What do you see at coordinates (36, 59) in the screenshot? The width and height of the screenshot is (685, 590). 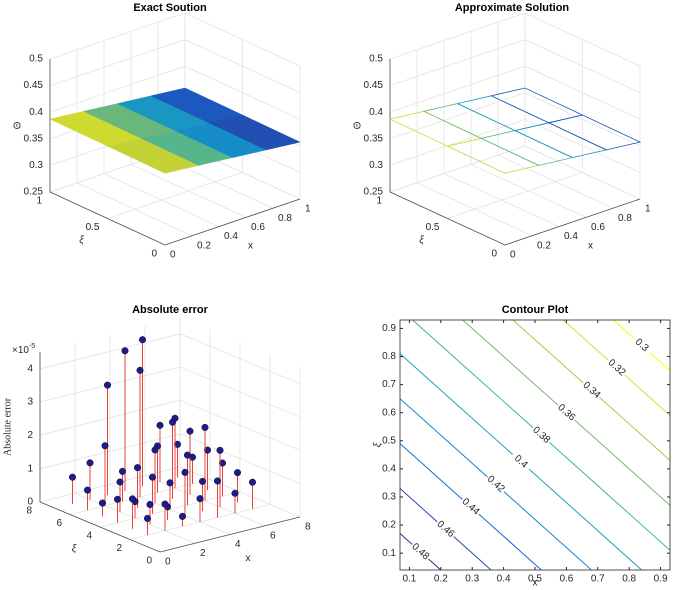 I see `z-tick-label: 0.5` at bounding box center [36, 59].